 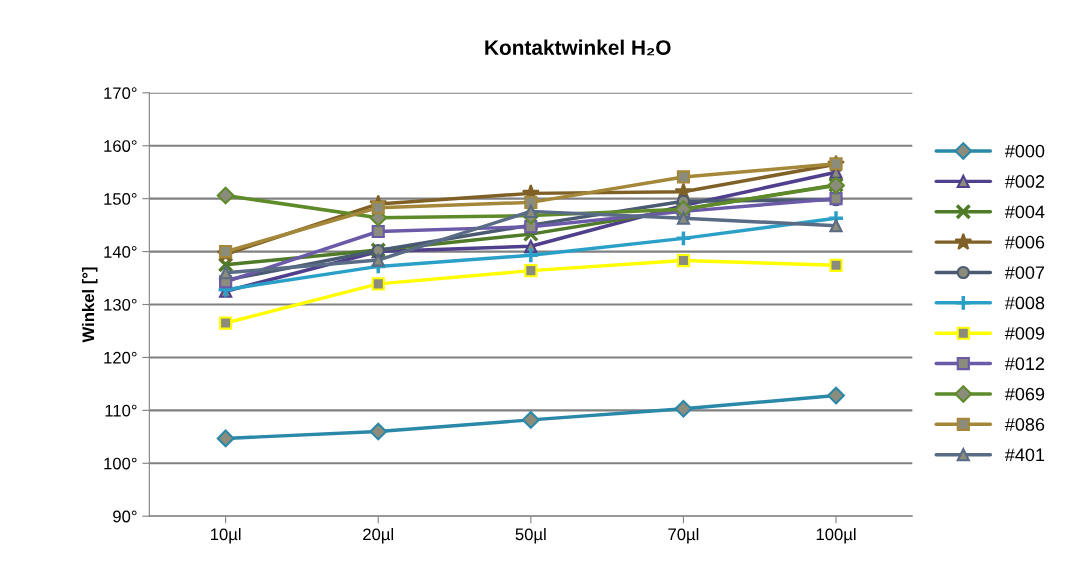 What do you see at coordinates (120, 146) in the screenshot?
I see `y-tick-label: 160°` at bounding box center [120, 146].